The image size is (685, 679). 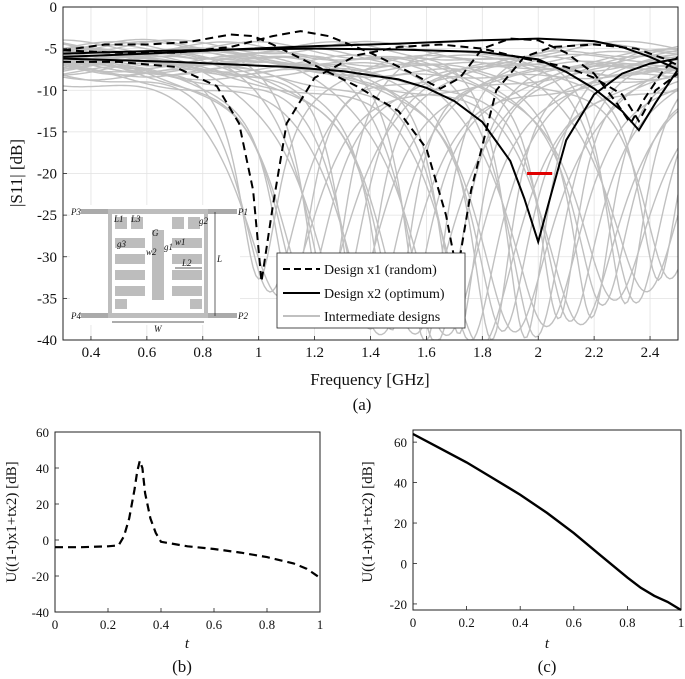 I want to click on inset-label-l3: L3, so click(x=135, y=219).